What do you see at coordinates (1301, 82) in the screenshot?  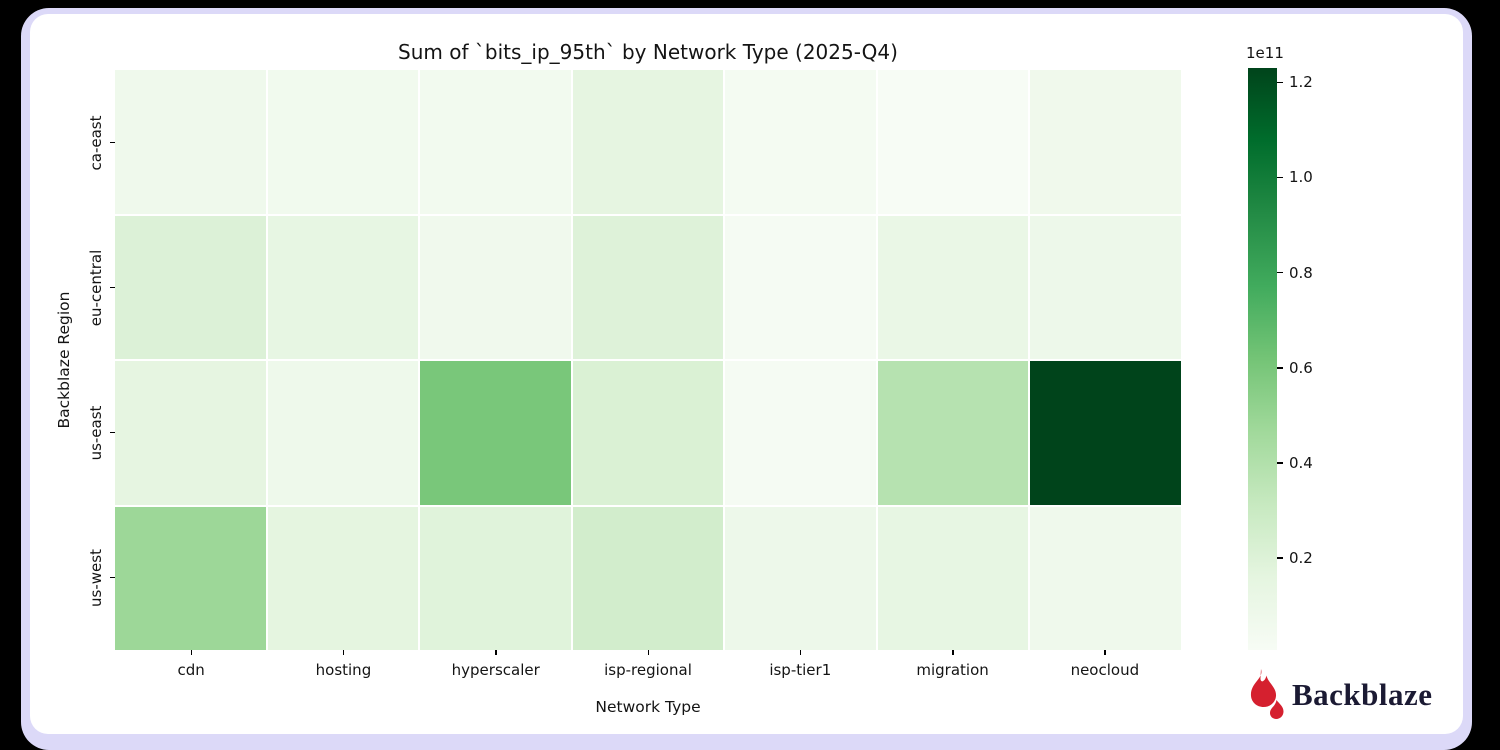 I see `colorbar-tick-label: 1.2` at bounding box center [1301, 82].